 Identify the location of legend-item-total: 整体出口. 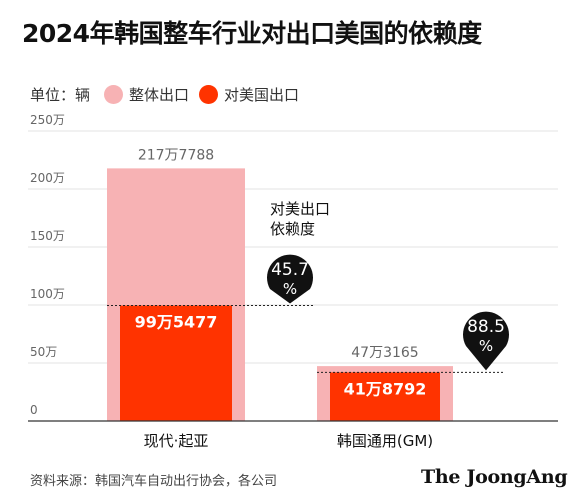
(146, 94).